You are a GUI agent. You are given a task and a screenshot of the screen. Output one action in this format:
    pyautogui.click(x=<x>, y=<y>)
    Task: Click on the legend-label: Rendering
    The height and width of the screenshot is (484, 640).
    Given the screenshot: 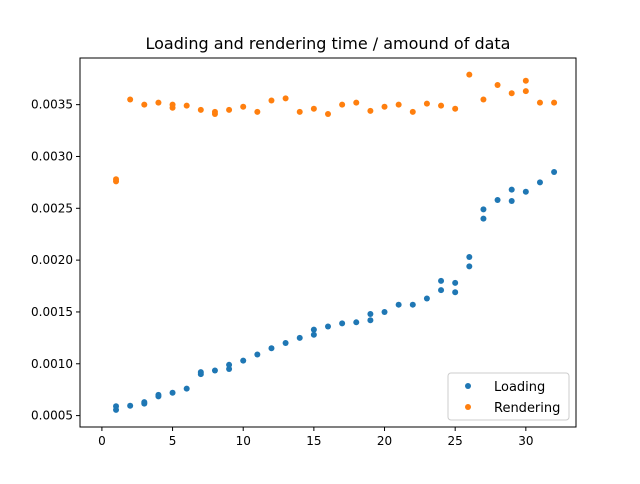 What is the action you would take?
    pyautogui.click(x=527, y=408)
    